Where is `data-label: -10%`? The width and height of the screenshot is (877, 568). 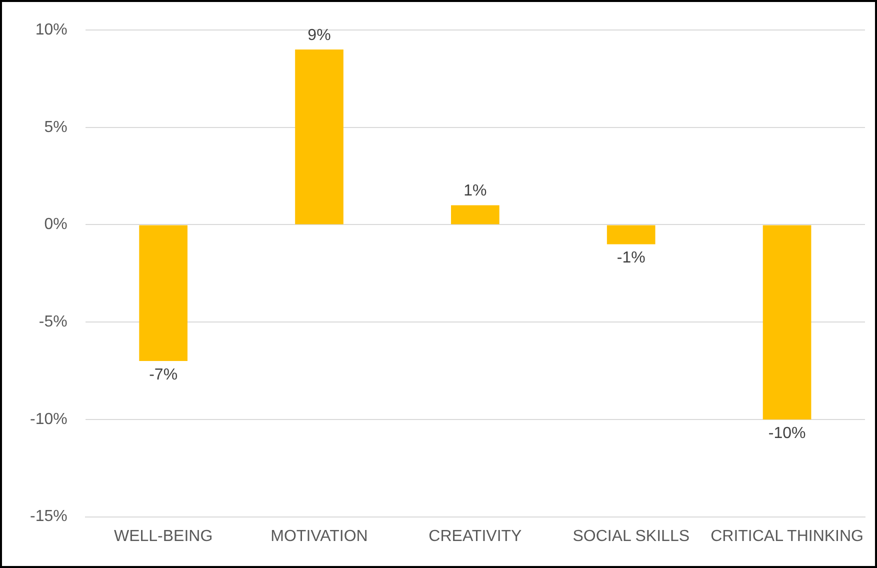 data-label: -10% is located at coordinates (787, 433).